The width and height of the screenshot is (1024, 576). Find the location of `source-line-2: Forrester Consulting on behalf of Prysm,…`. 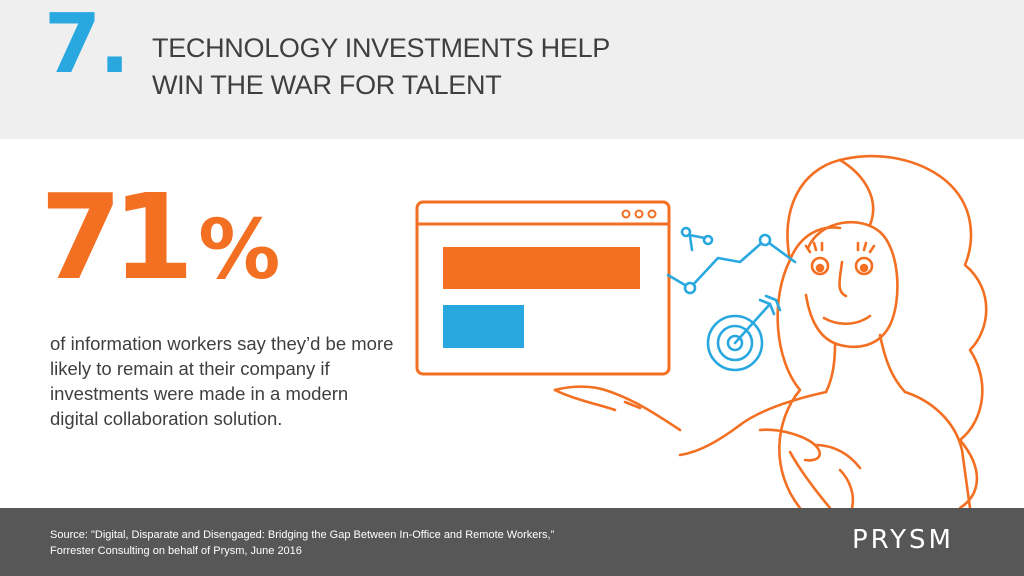

source-line-2: Forrester Consulting on behalf of Prysm,… is located at coordinates (176, 551).